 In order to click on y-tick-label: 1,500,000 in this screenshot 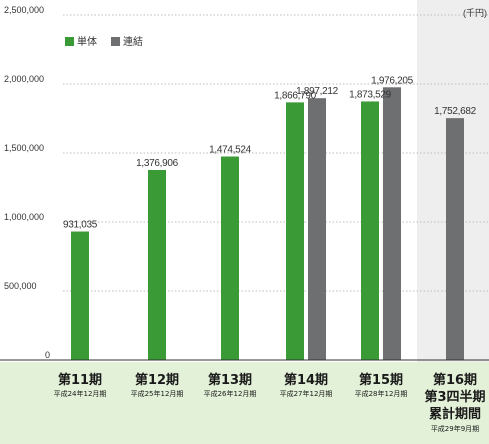, I will do `click(24, 148)`.